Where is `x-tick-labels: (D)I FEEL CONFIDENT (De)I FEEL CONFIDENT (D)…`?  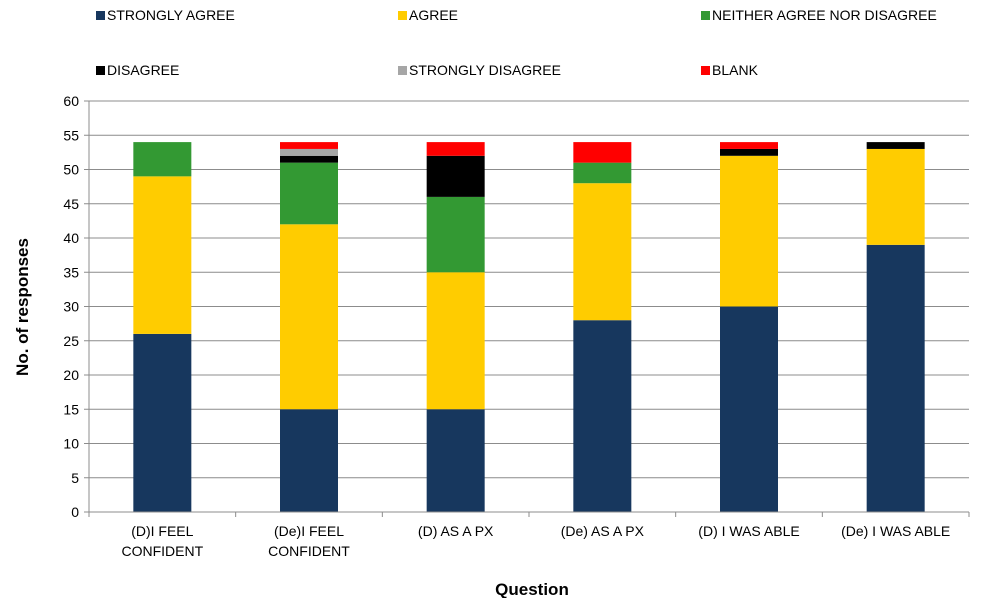
x-tick-labels: (D)I FEEL CONFIDENT (De)I FEEL CONFIDENT (D)… is located at coordinates (535, 541).